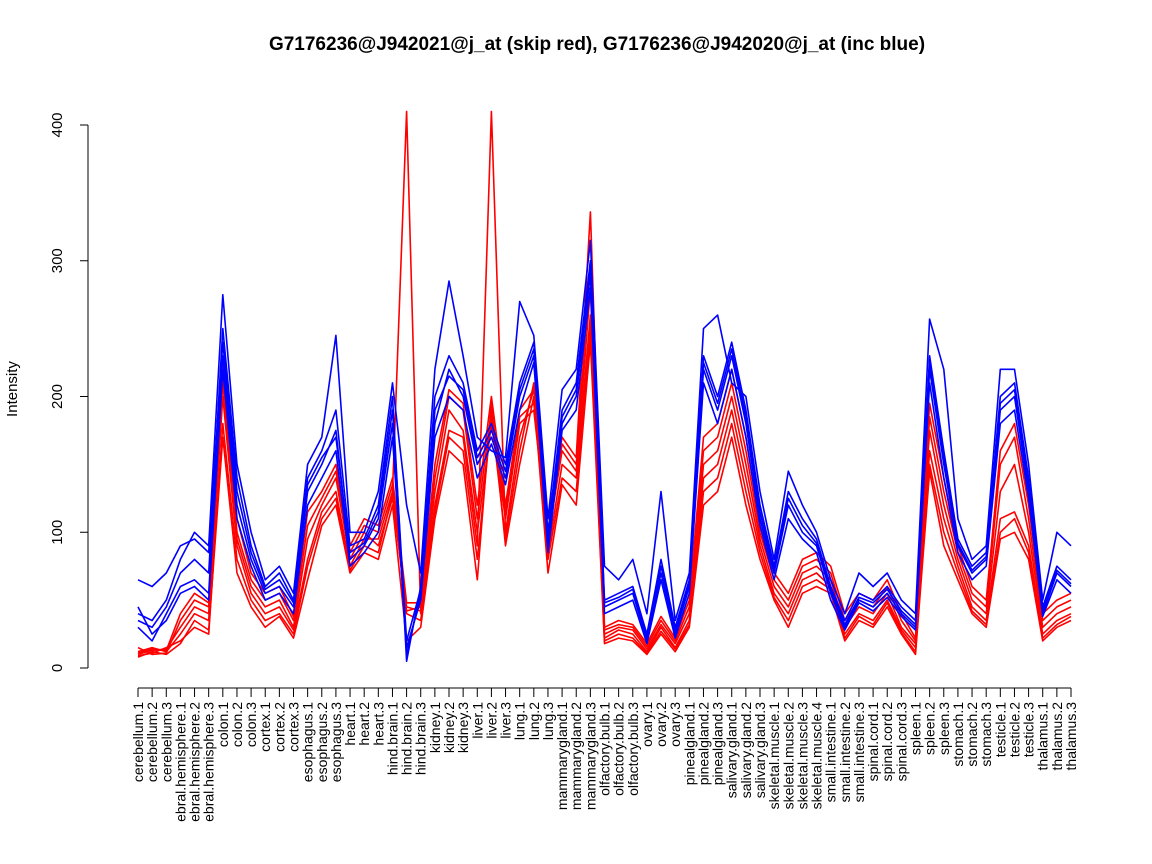  Describe the element at coordinates (689, 744) in the screenshot. I see `x-tick-label: pinealgland.1` at that location.